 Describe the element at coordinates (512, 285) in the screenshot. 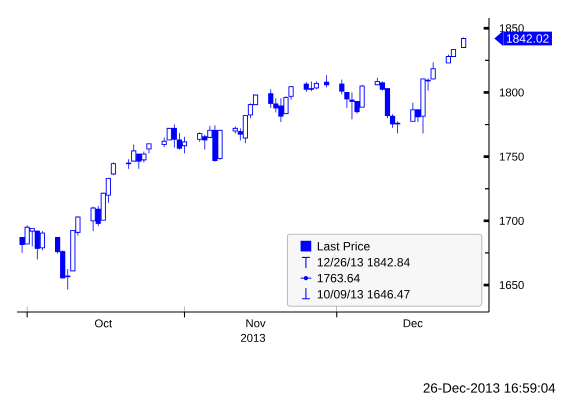

I see `y-tick-label: 1650` at that location.